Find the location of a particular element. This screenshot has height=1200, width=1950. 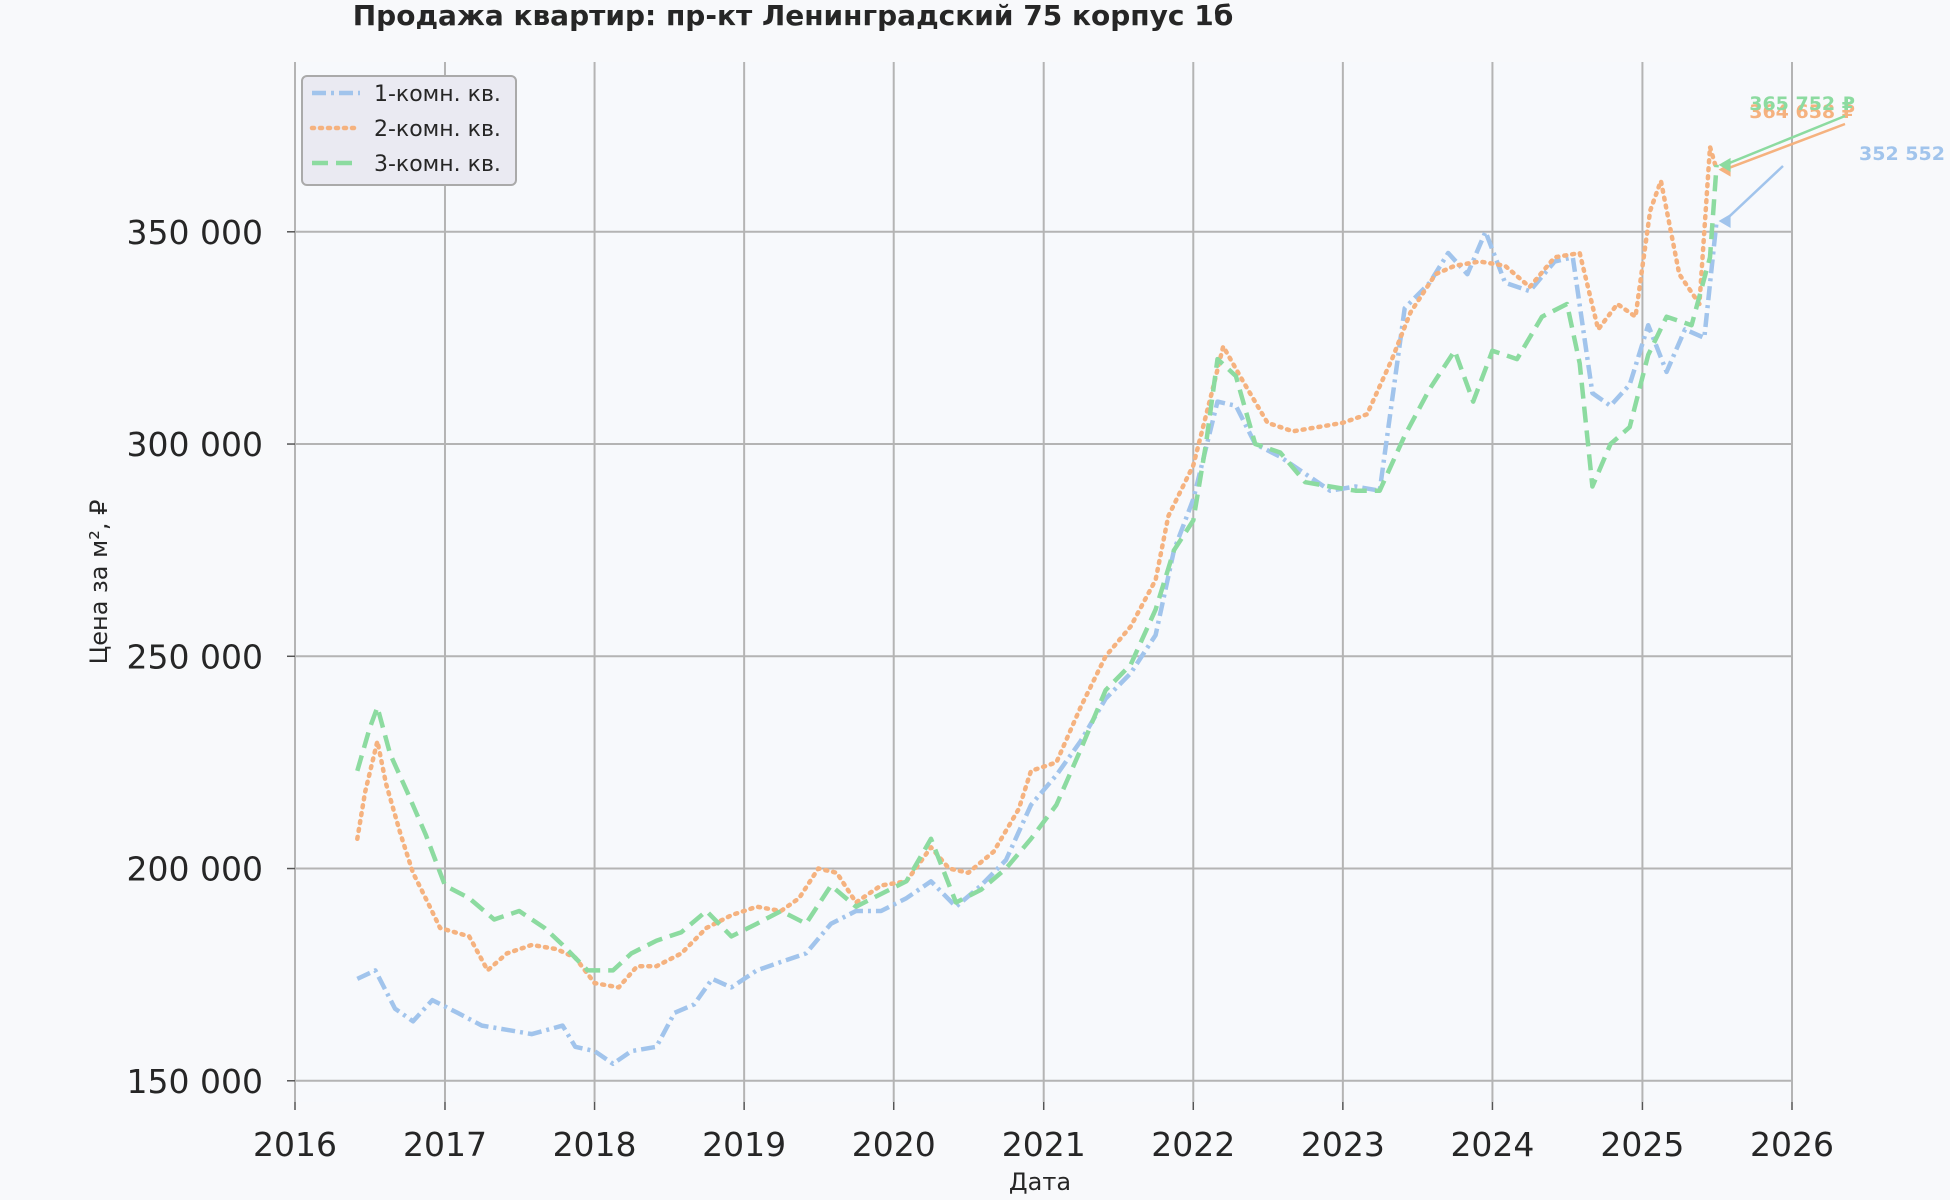

x-tick-label: 2025 is located at coordinates (1642, 1144).